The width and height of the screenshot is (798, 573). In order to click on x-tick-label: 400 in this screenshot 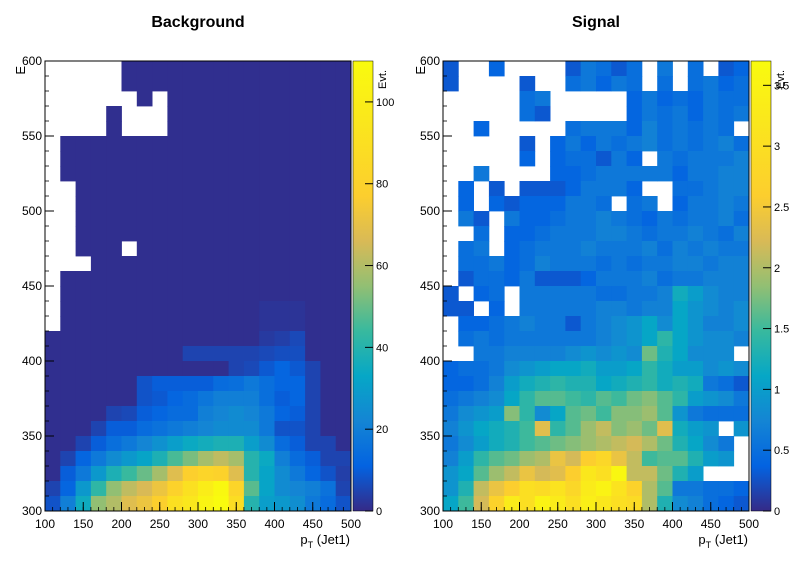, I will do `click(672, 524)`.